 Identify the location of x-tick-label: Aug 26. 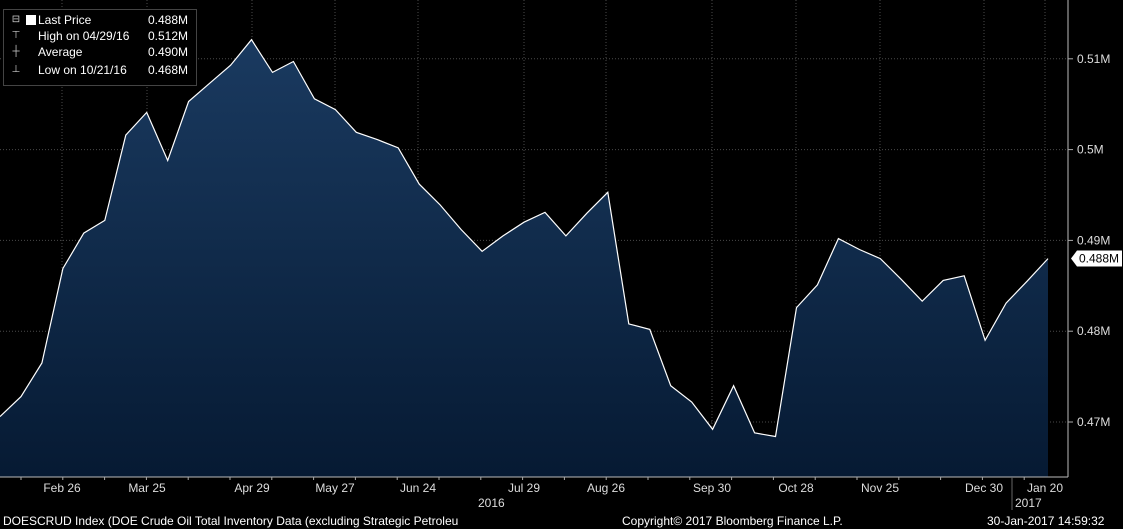
(606, 488).